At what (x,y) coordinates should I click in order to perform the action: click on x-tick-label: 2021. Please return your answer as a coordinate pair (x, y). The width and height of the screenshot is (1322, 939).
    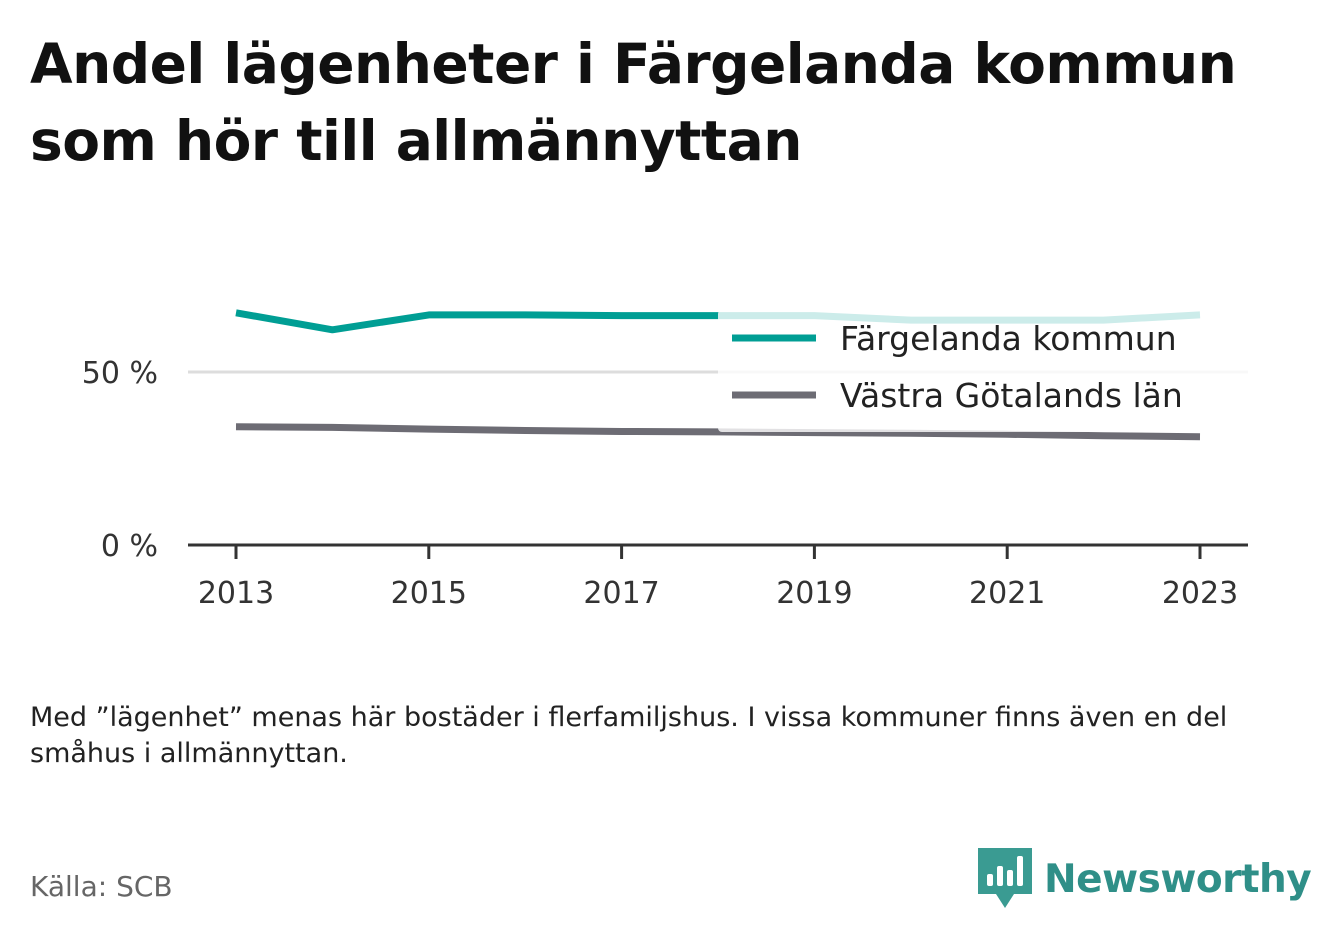
    Looking at the image, I should click on (1007, 593).